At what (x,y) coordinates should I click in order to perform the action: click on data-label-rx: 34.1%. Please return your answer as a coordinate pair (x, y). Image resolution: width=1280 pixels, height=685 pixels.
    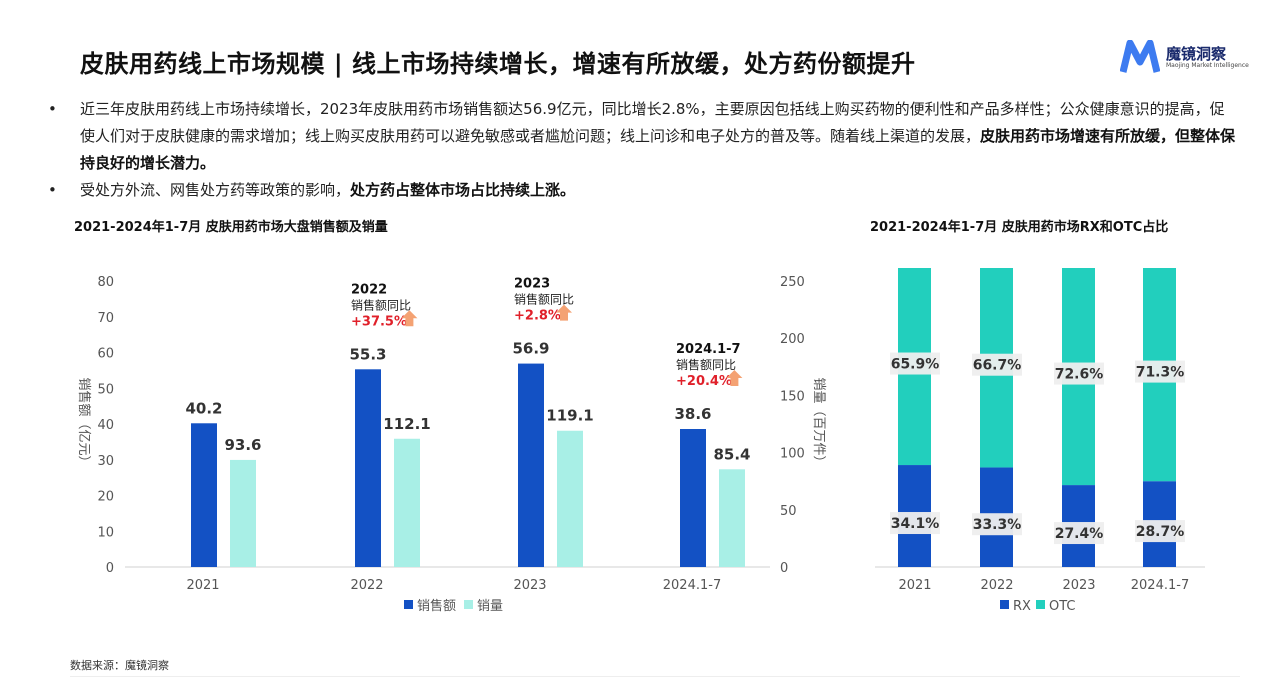
    Looking at the image, I should click on (915, 524).